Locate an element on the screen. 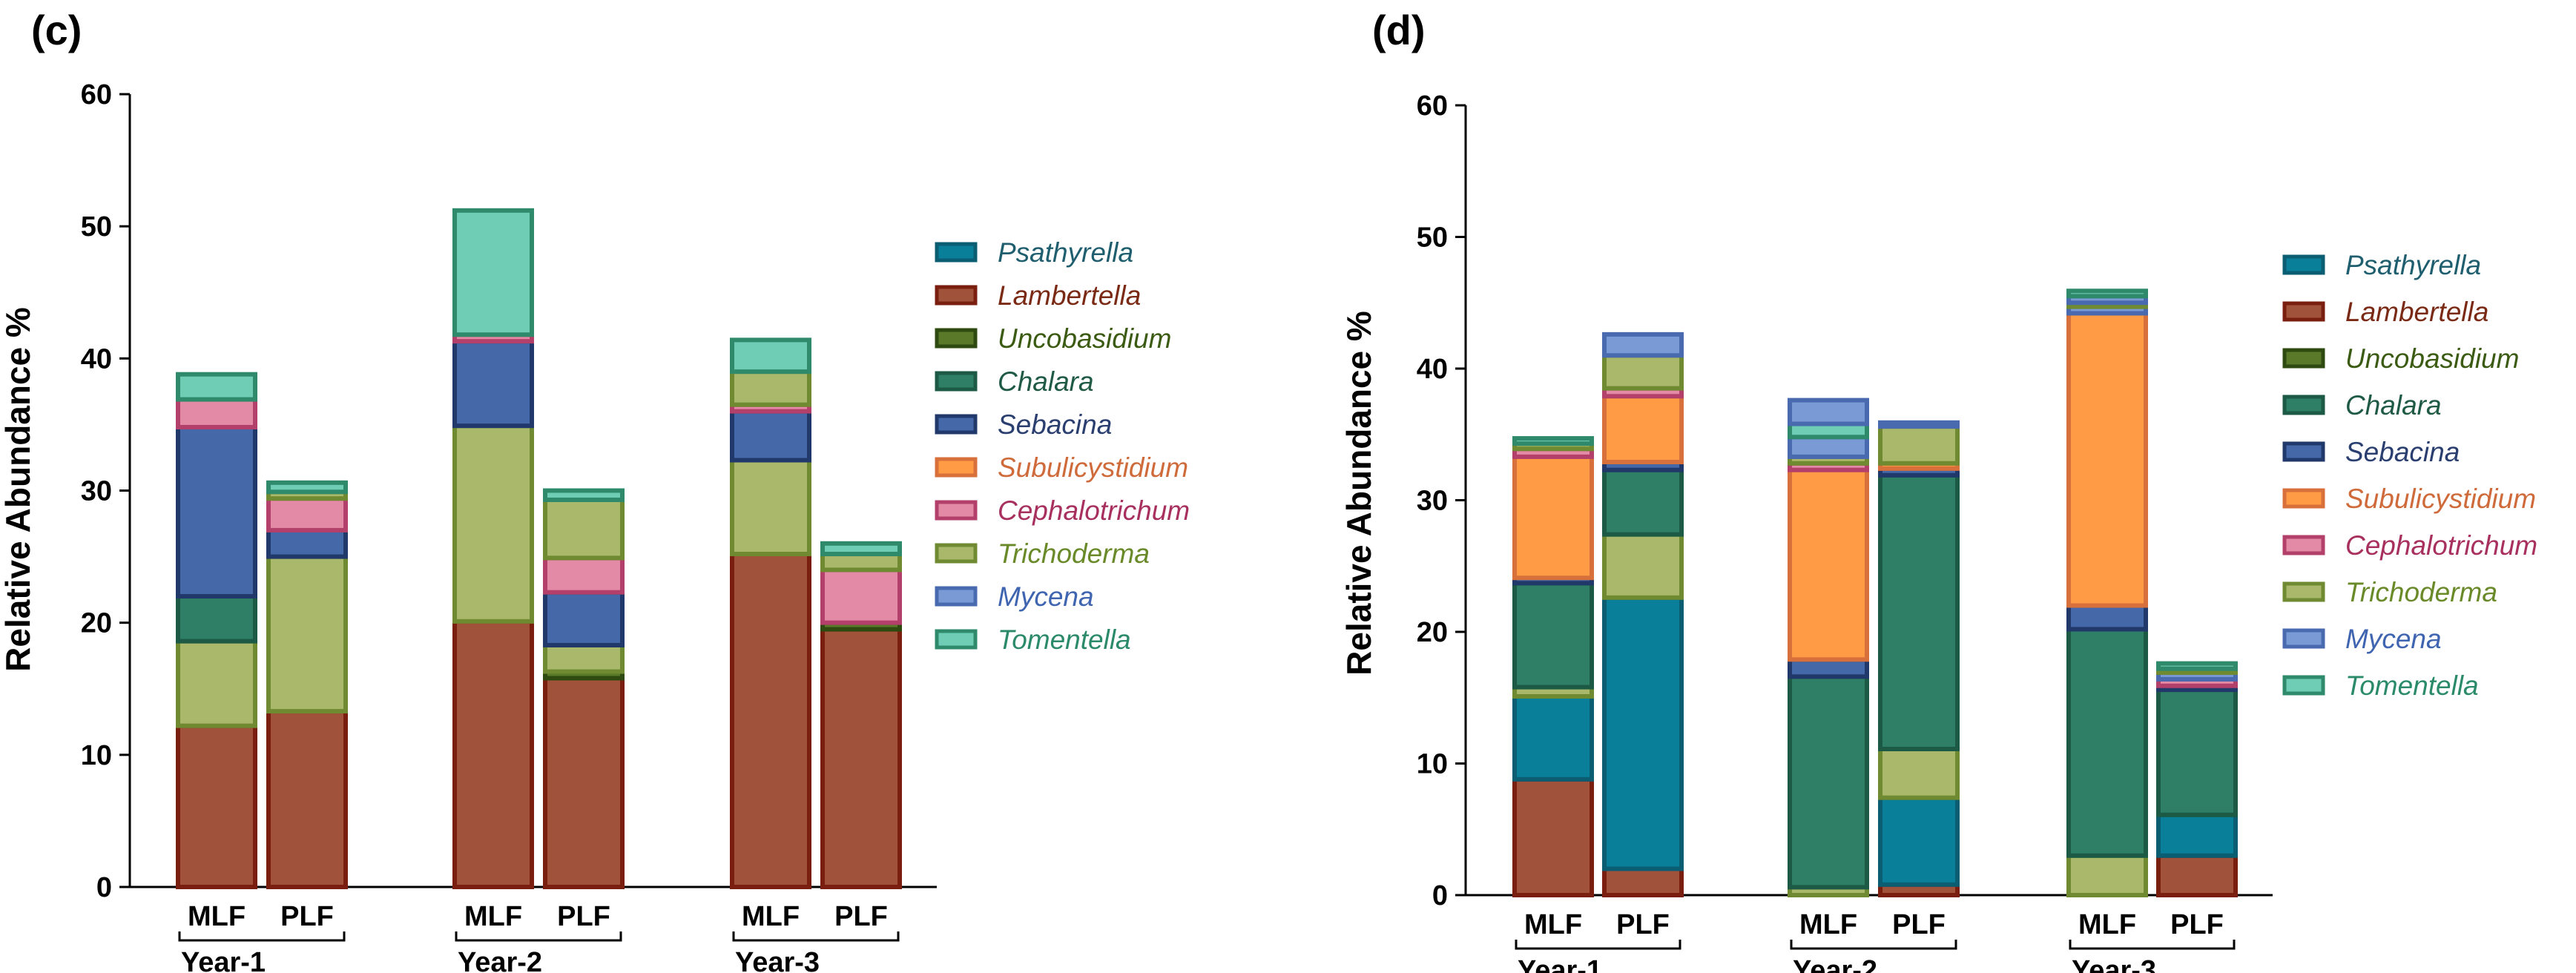 This screenshot has width=2576, height=973. y-axis-label: Relative Abundance % is located at coordinates (19, 489).